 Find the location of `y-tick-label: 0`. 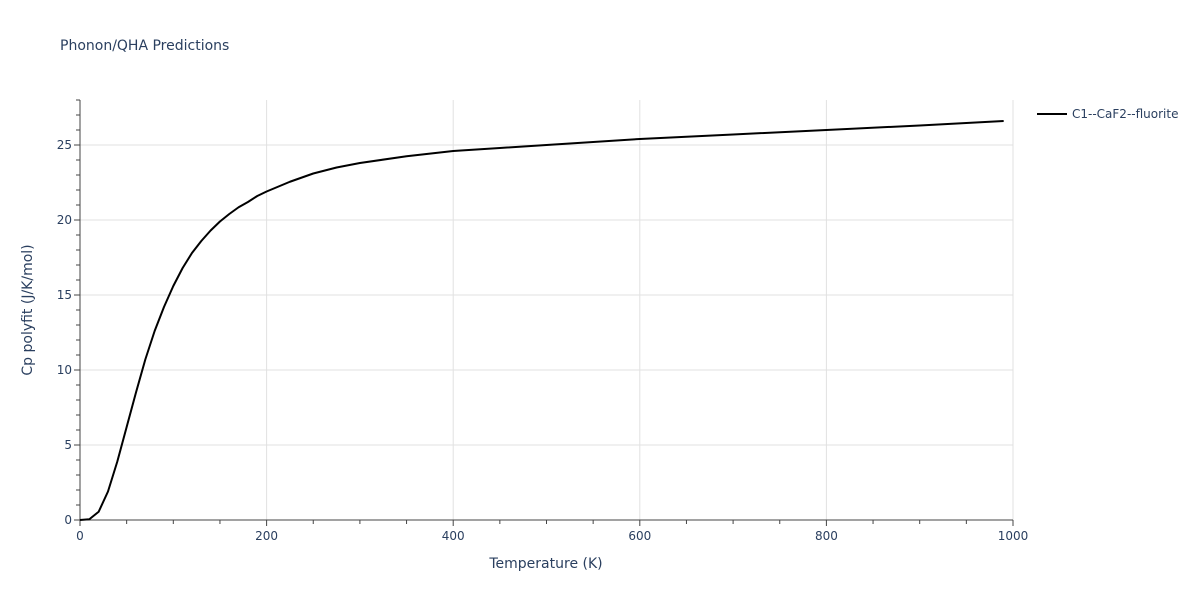

y-tick-label: 0 is located at coordinates (68, 520).